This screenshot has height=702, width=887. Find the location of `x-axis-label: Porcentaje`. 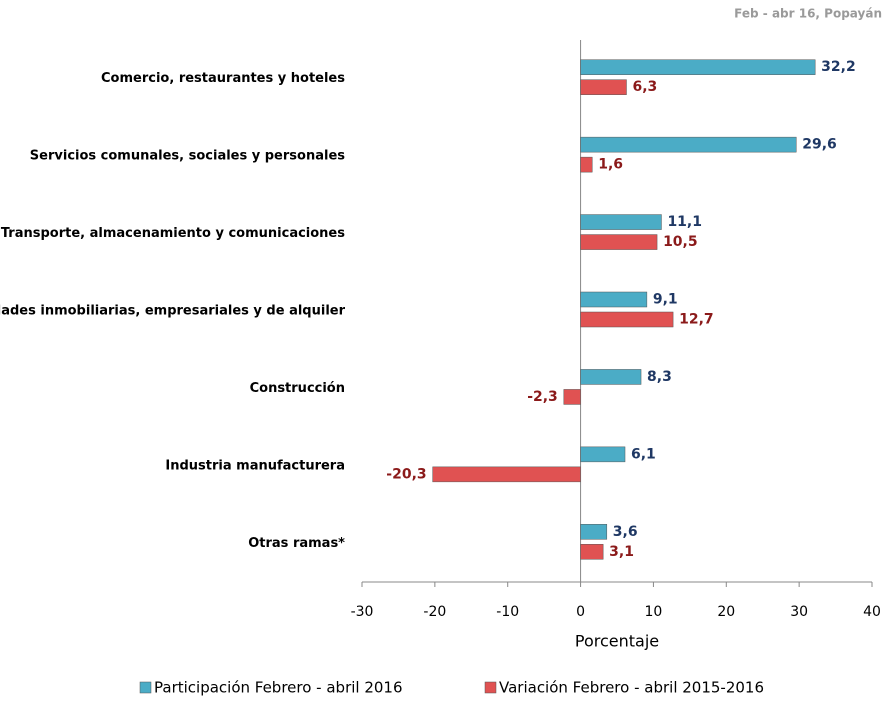

x-axis-label: Porcentaje is located at coordinates (617, 641).